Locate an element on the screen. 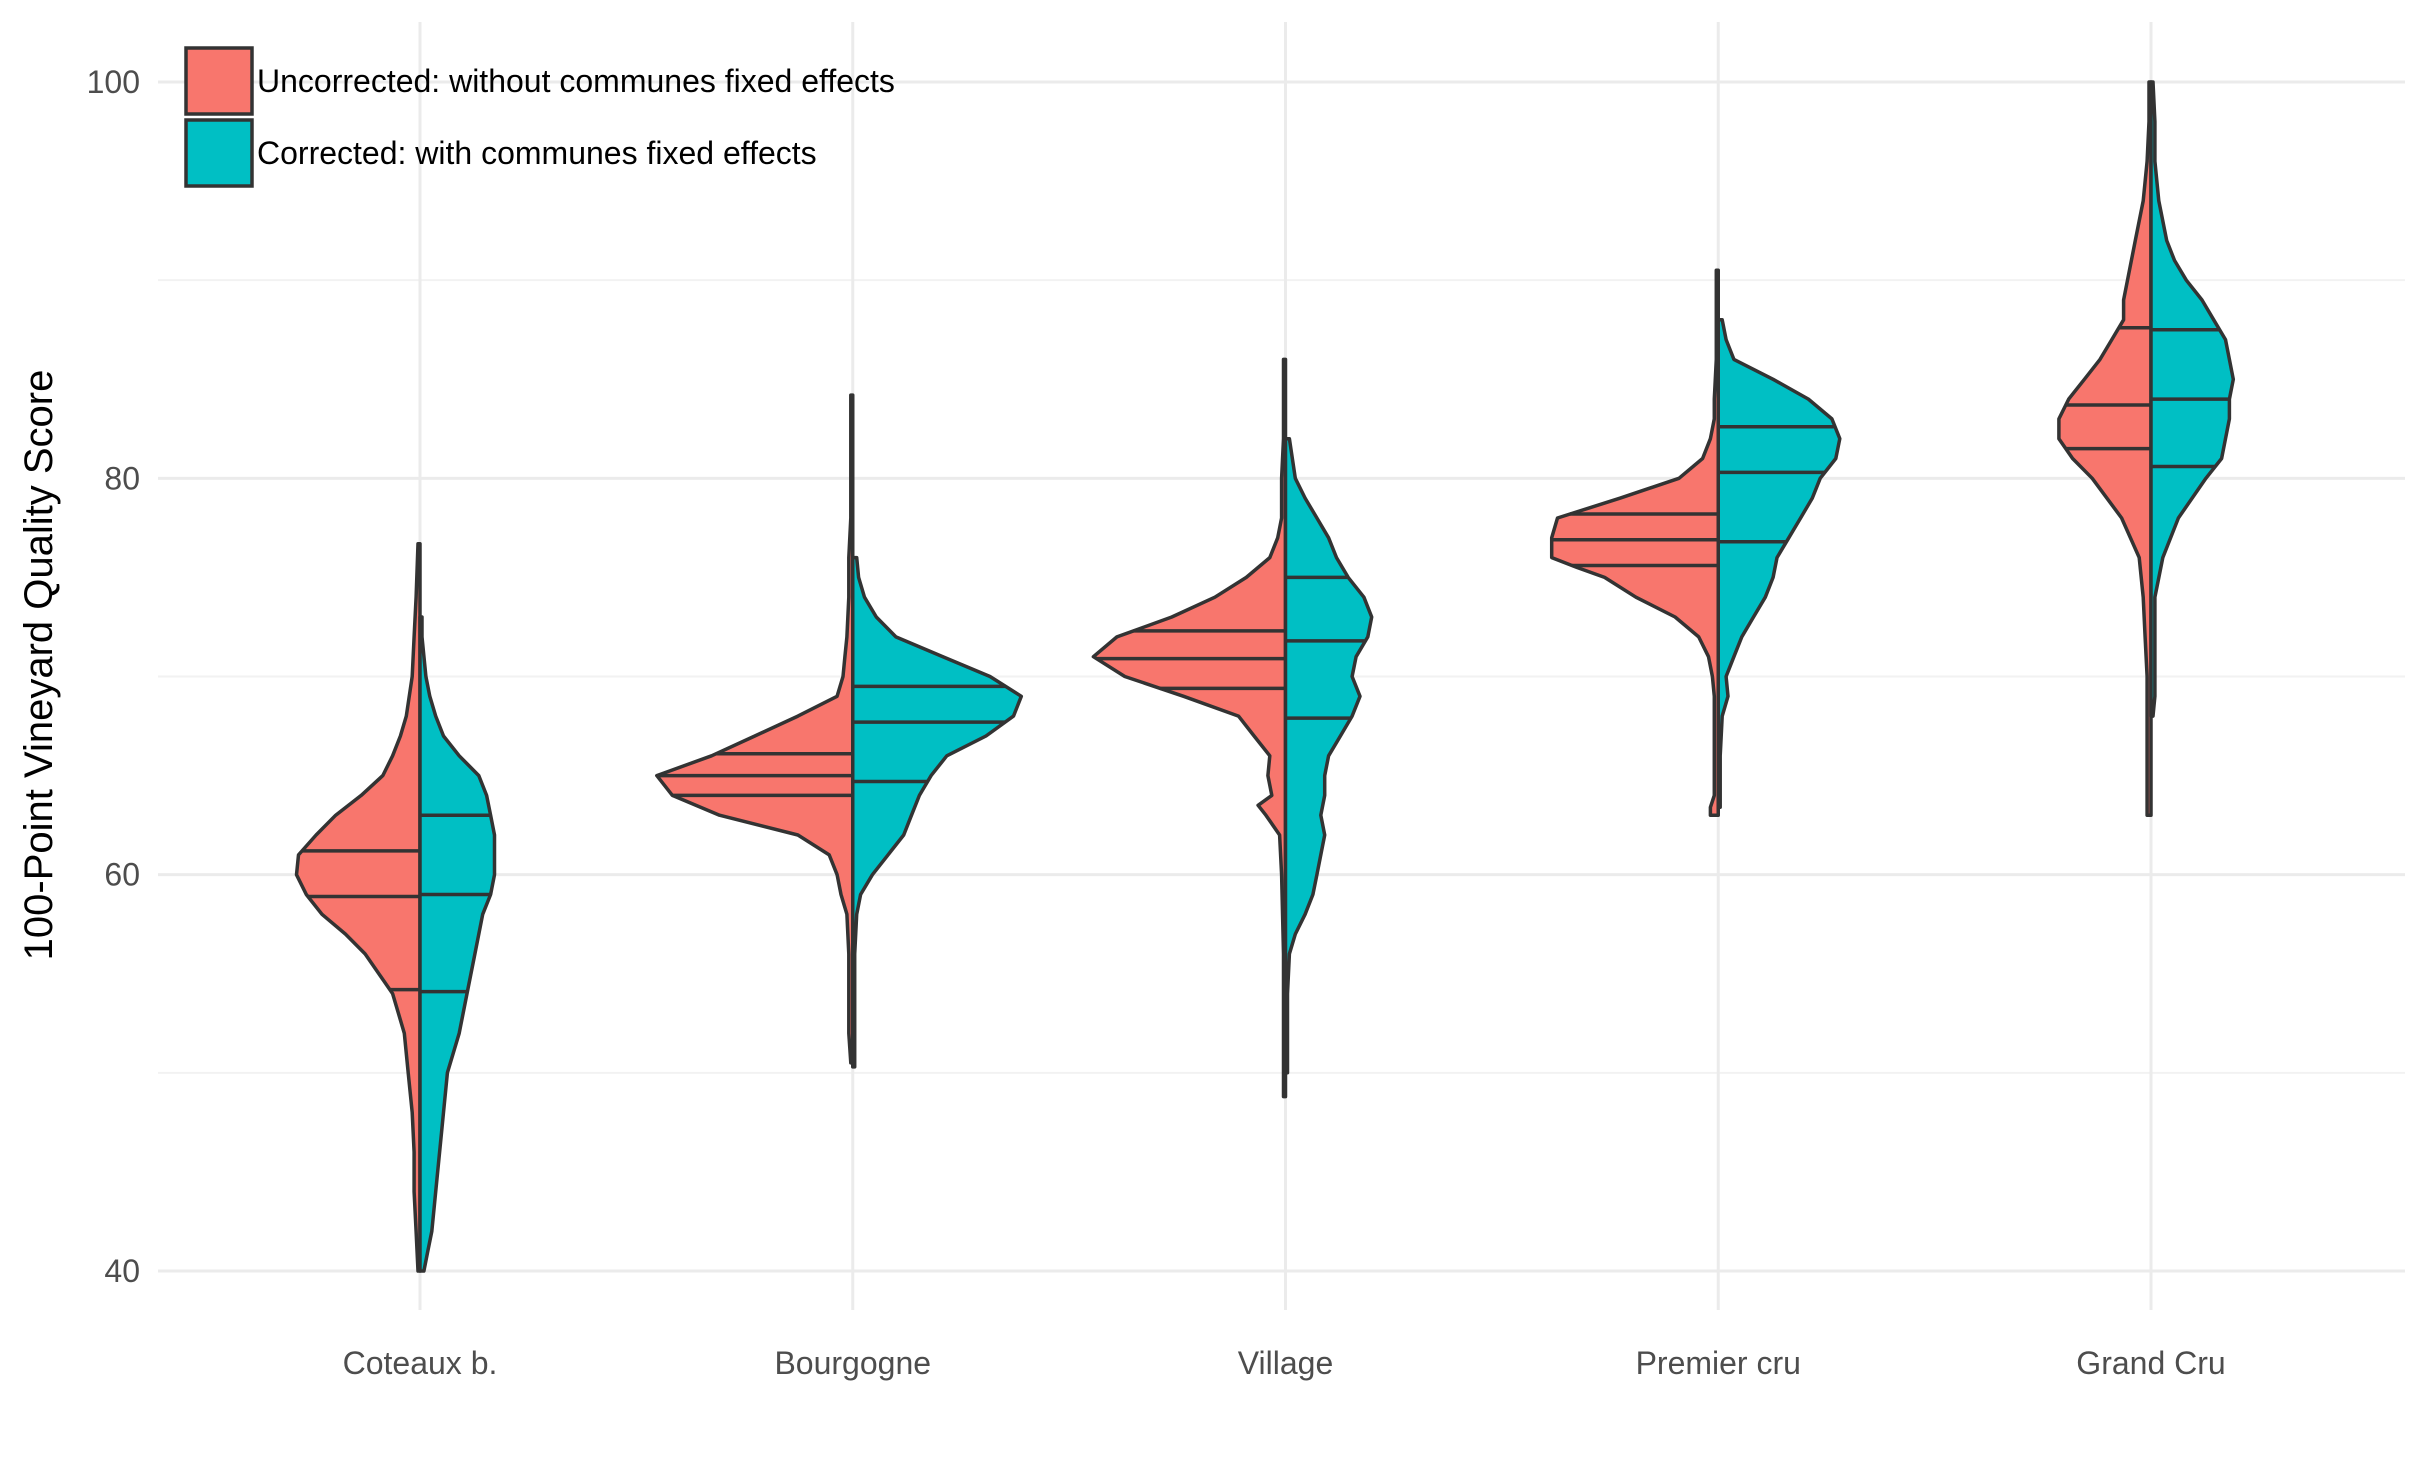 Image resolution: width=2425 pixels, height=1464 pixels. x-tick-label: Village is located at coordinates (1285, 1363).